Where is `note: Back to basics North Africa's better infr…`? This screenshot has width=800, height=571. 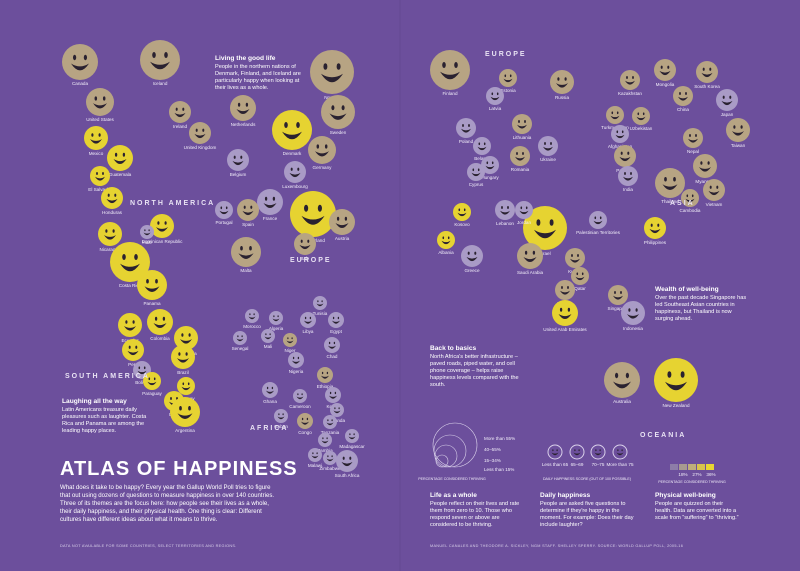
note: Back to basics North Africa's better infr… is located at coordinates (476, 367).